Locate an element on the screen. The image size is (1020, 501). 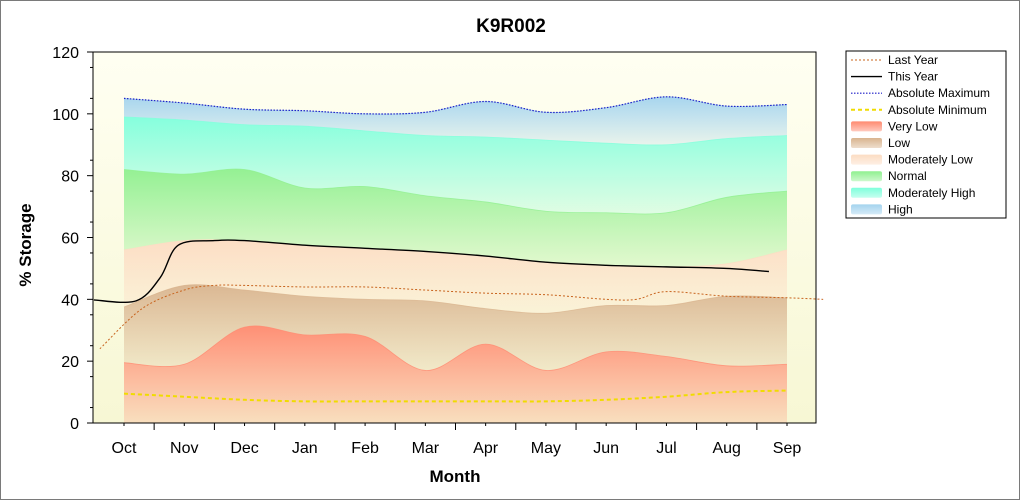
legend-label: Normal is located at coordinates (907, 176).